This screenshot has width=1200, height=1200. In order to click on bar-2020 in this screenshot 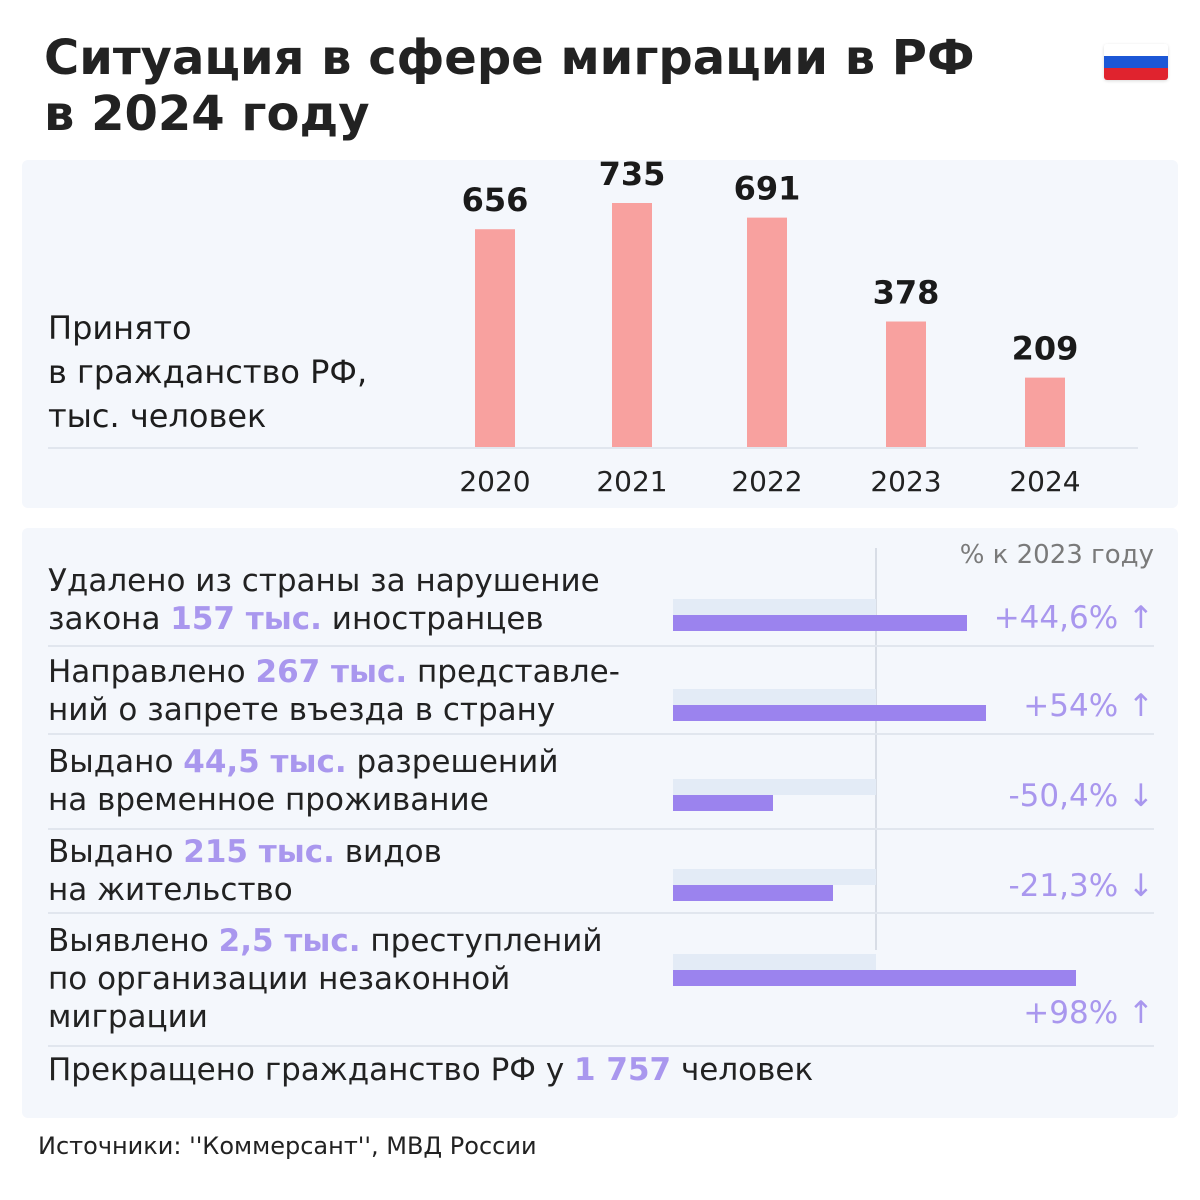, I will do `click(495, 338)`.